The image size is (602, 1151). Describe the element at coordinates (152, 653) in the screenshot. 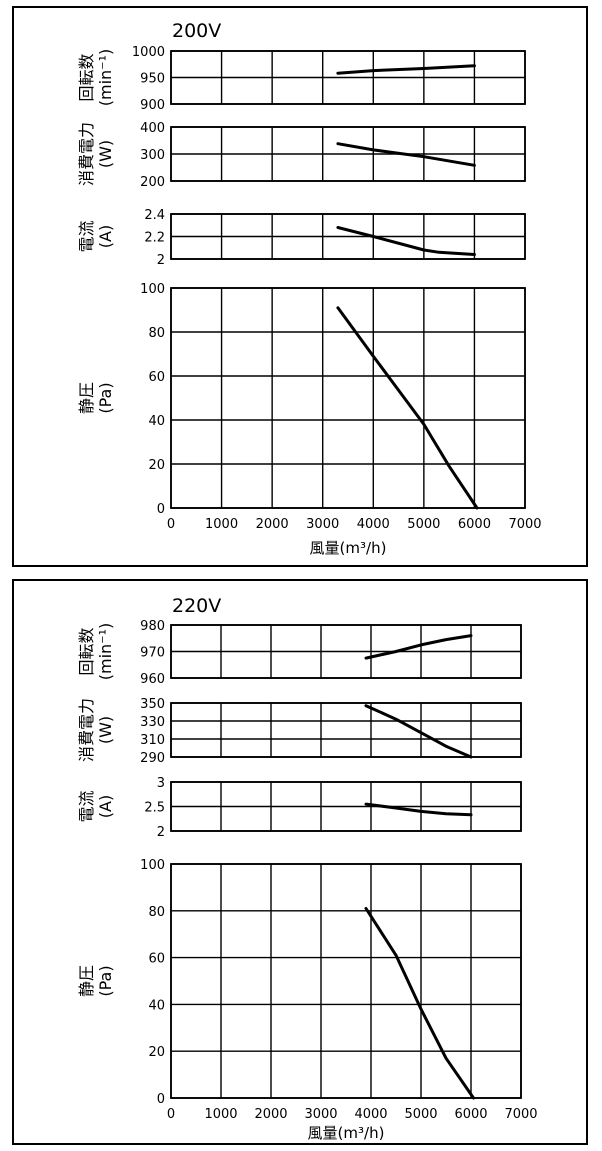

I see `y-tick-label: 970` at that location.